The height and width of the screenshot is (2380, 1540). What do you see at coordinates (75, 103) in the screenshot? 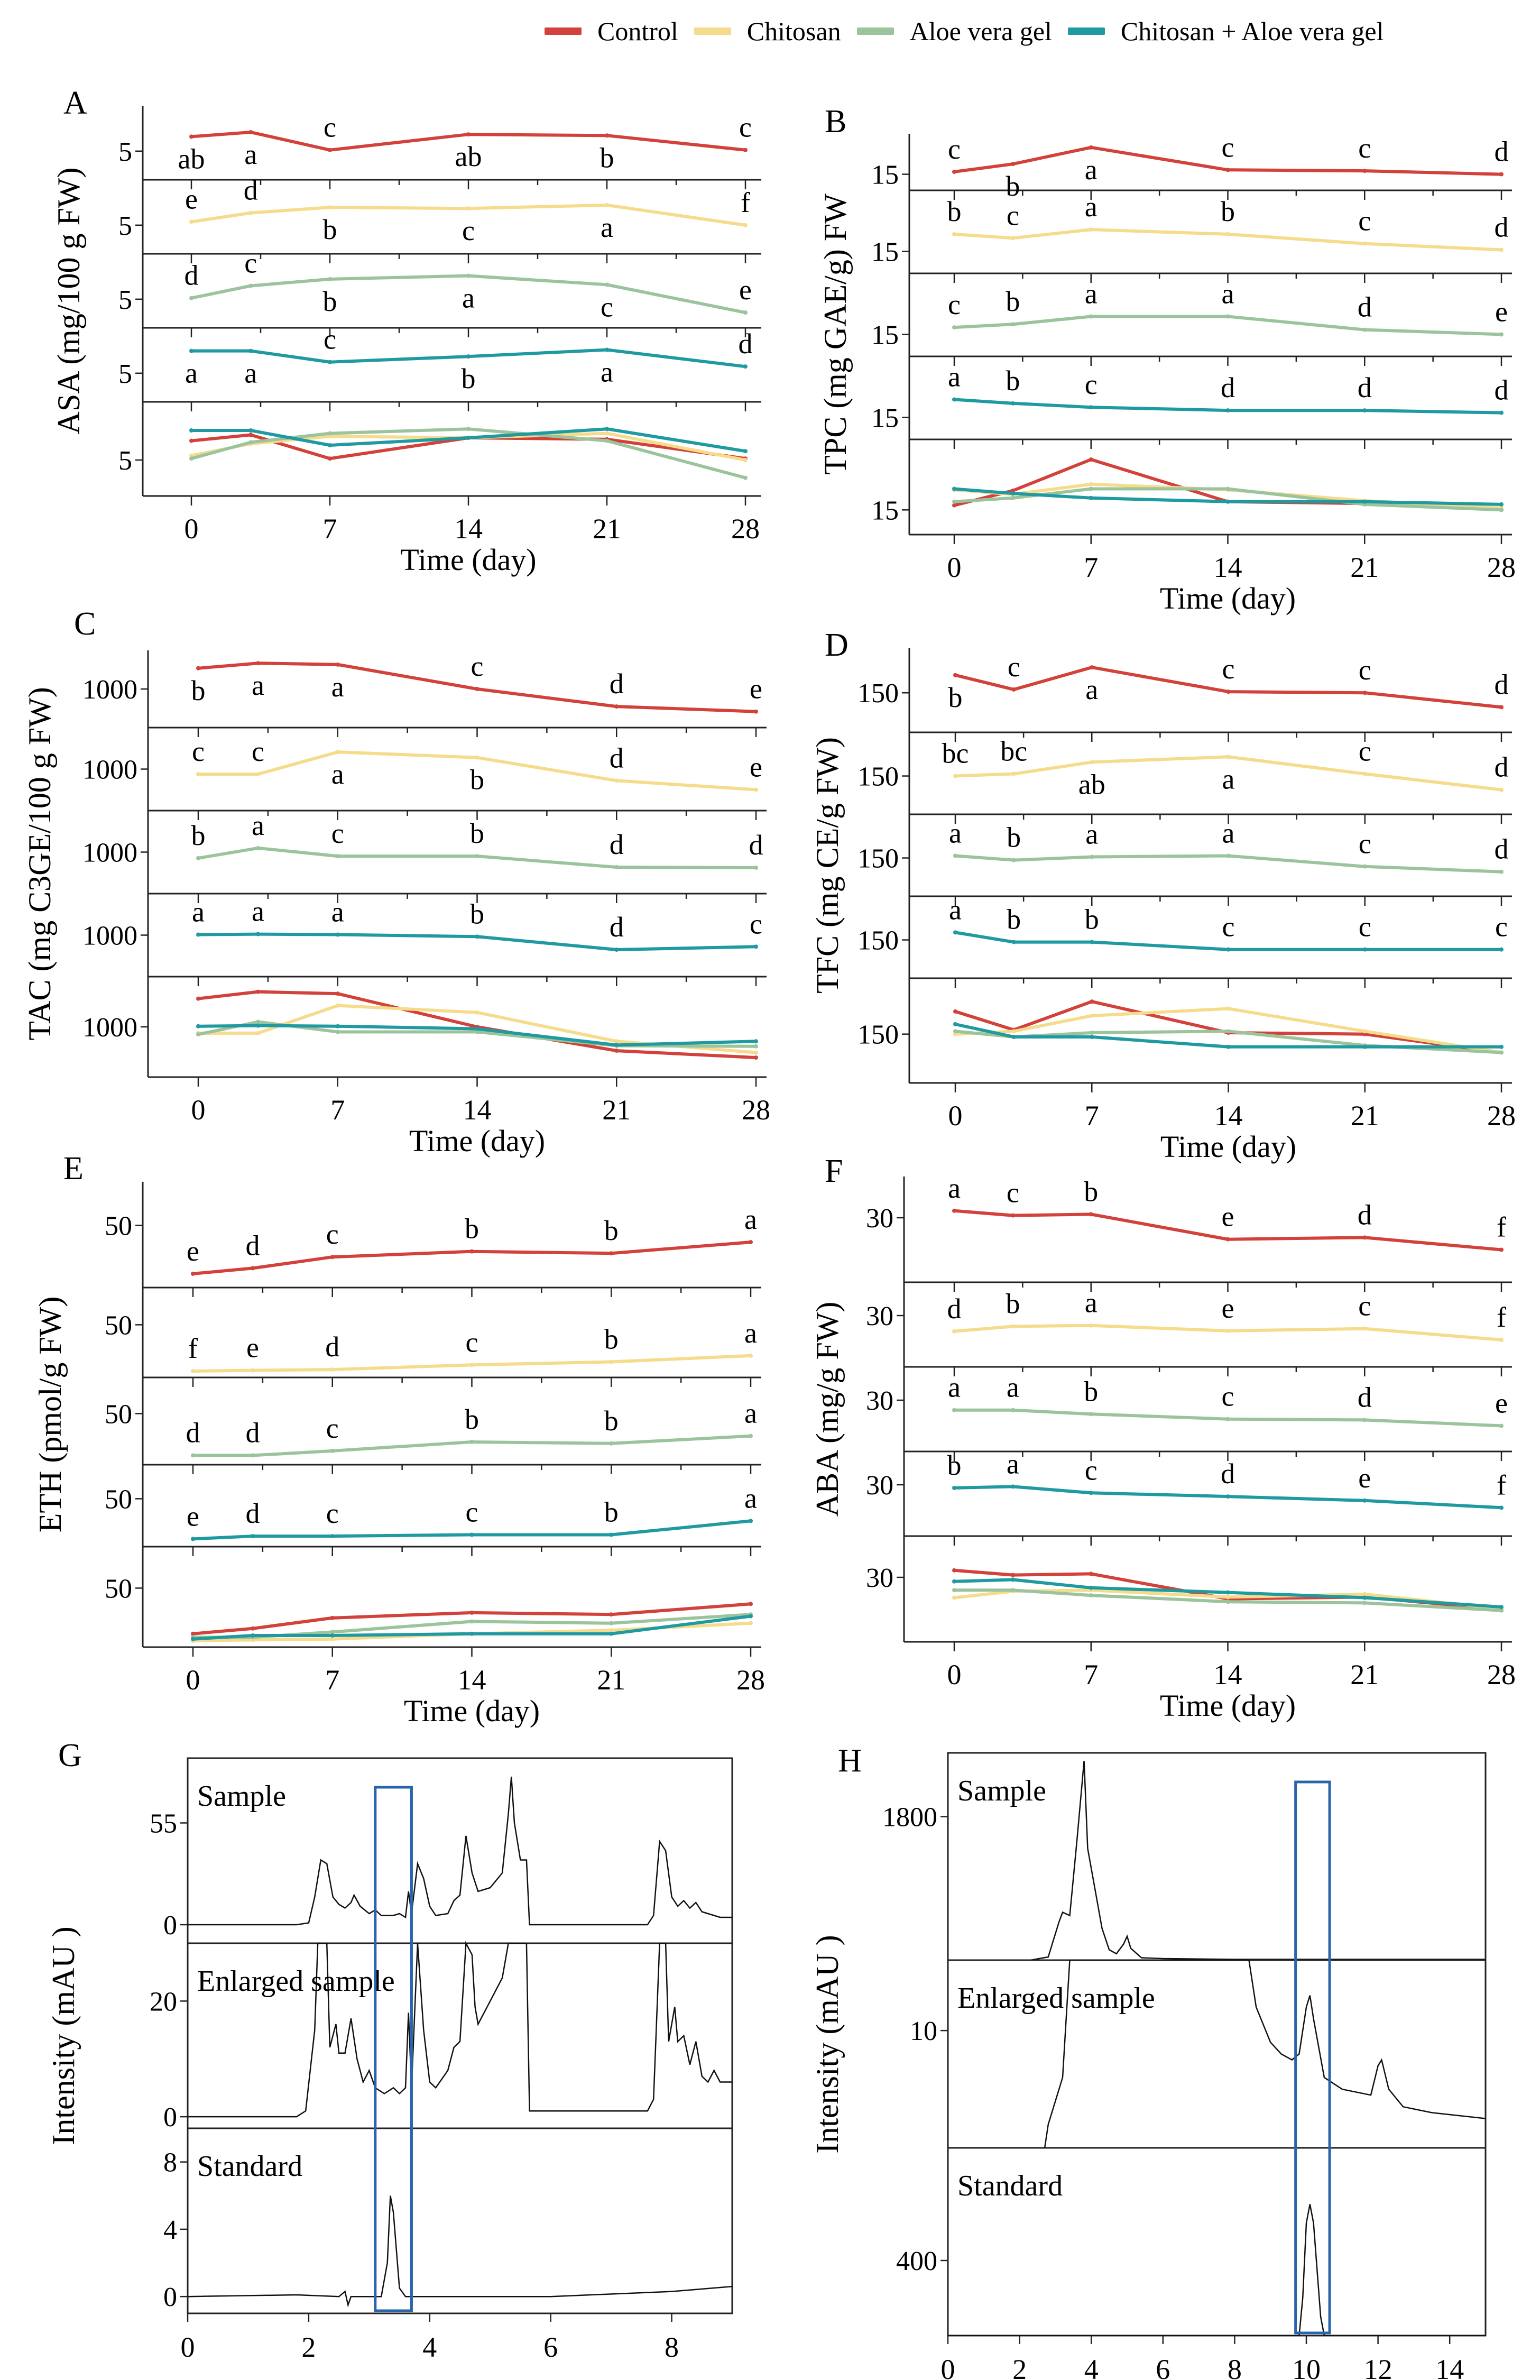
I see `panel-label: A` at bounding box center [75, 103].